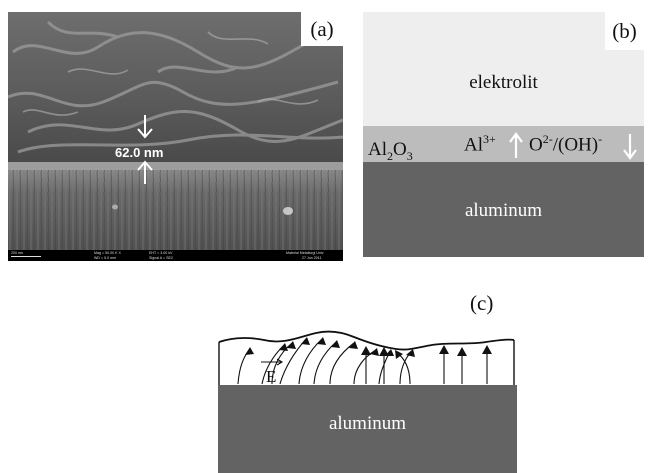 The height and width of the screenshot is (473, 652). I want to click on field-symbol: E, so click(271, 376).